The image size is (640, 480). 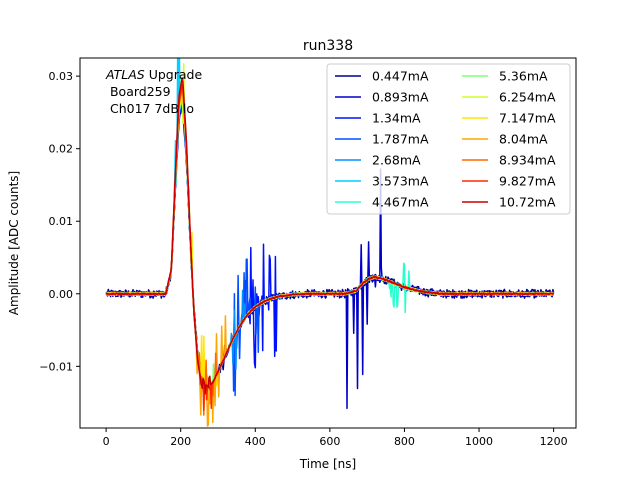 I want to click on legend-label: 0.447mA, so click(x=400, y=76).